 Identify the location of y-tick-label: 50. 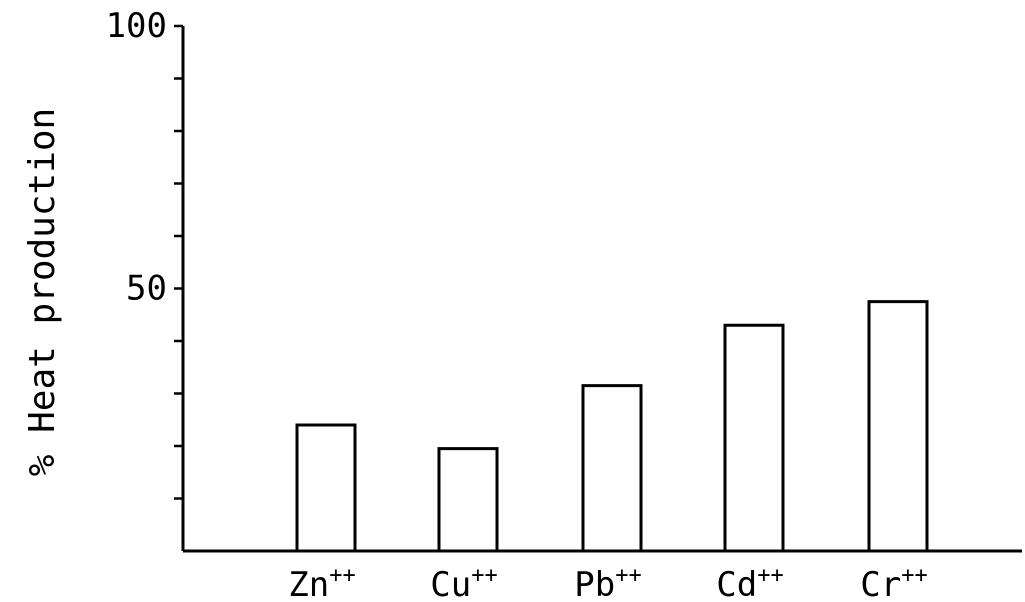
(146, 289).